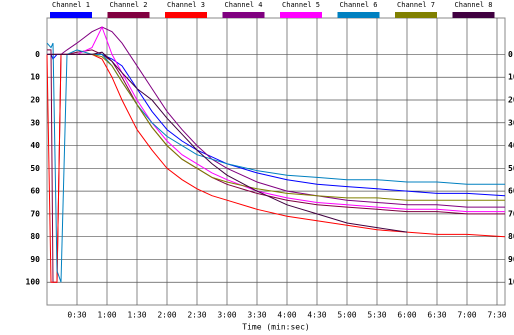 The image size is (514, 335). What do you see at coordinates (376, 315) in the screenshot?
I see `x-tick-label: 5:30` at bounding box center [376, 315].